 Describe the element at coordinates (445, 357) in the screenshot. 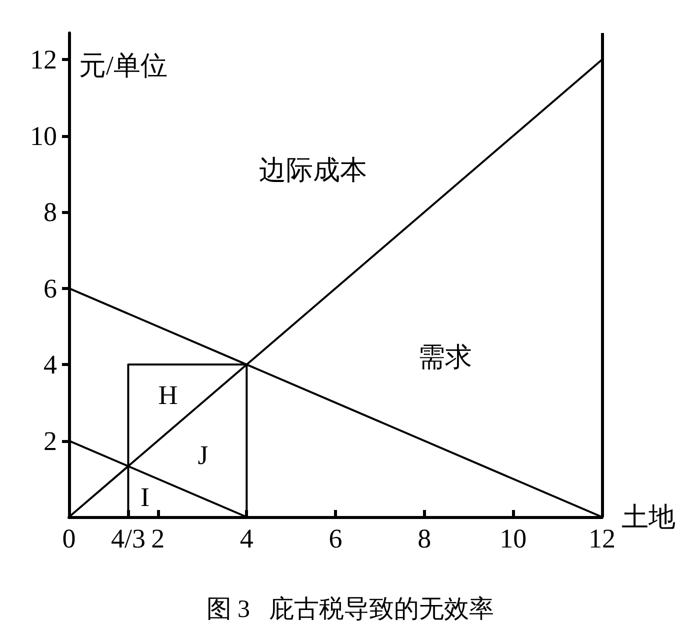

I see `annotation: 需求` at that location.